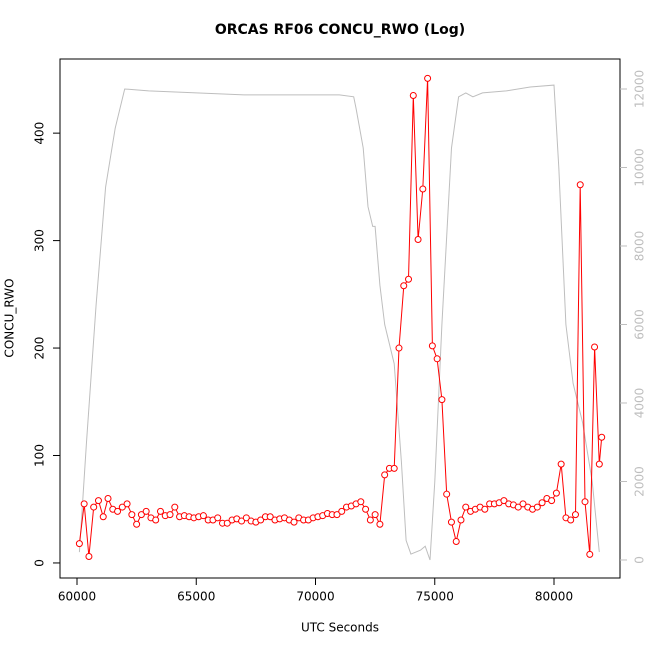 This screenshot has width=650, height=654. I want to click on x-tick-label: 80000, so click(554, 597).